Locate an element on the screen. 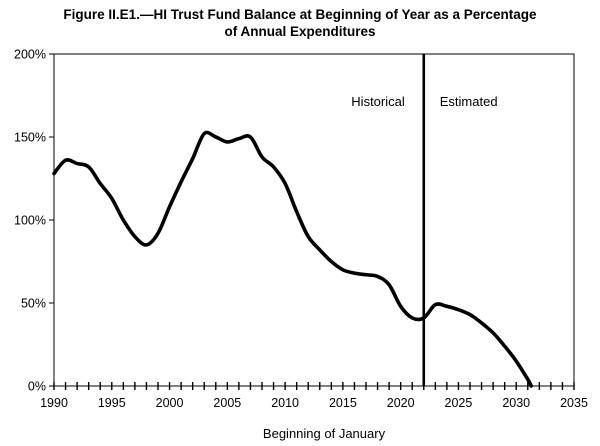  y-tick-label: 150% is located at coordinates (30, 138).